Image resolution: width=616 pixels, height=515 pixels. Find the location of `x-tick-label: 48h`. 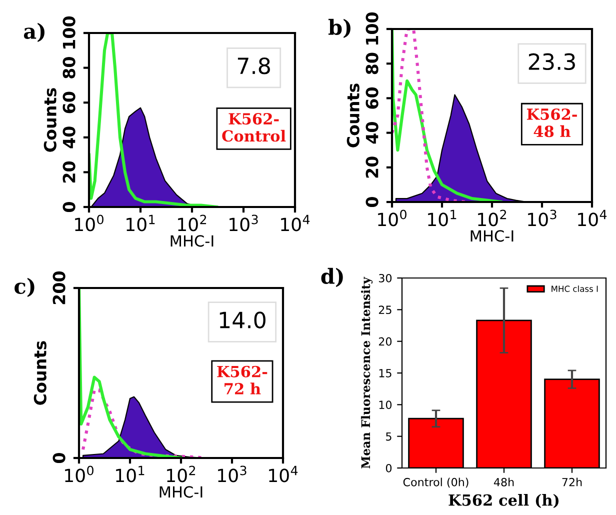

x-tick-label: 48h is located at coordinates (504, 482).